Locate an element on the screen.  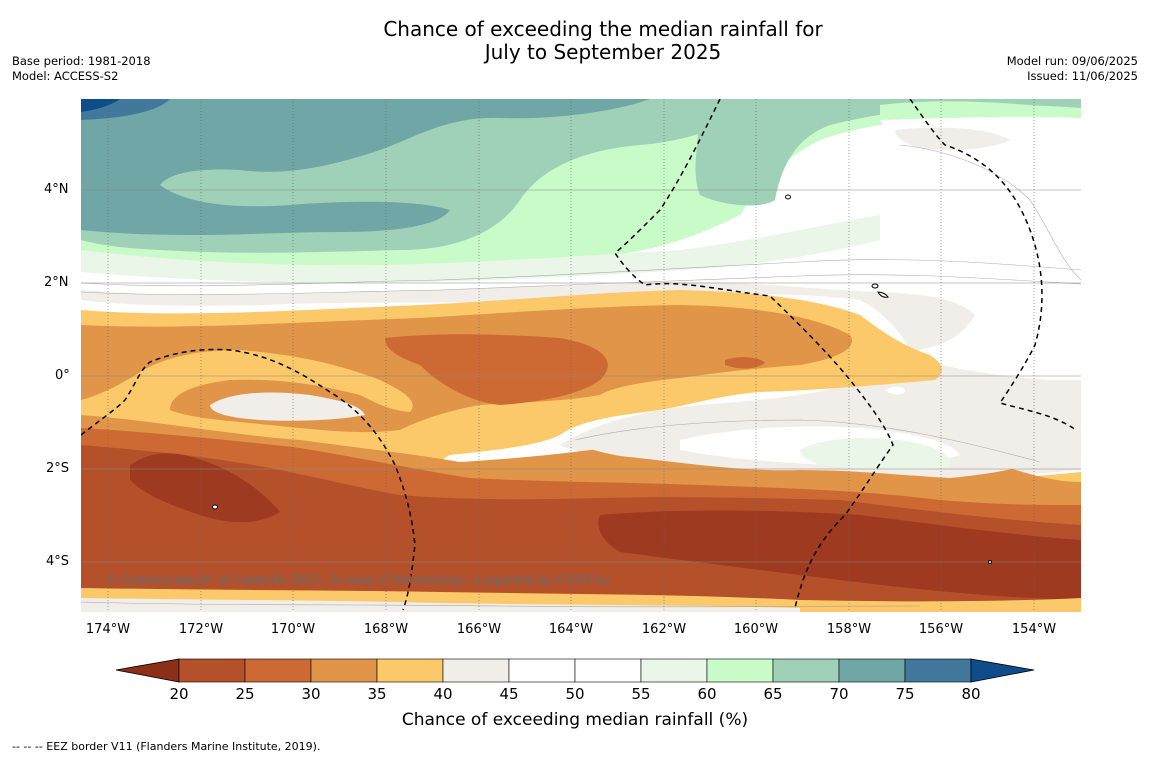
title-line-2: July to September 2025 is located at coordinates (603, 52).